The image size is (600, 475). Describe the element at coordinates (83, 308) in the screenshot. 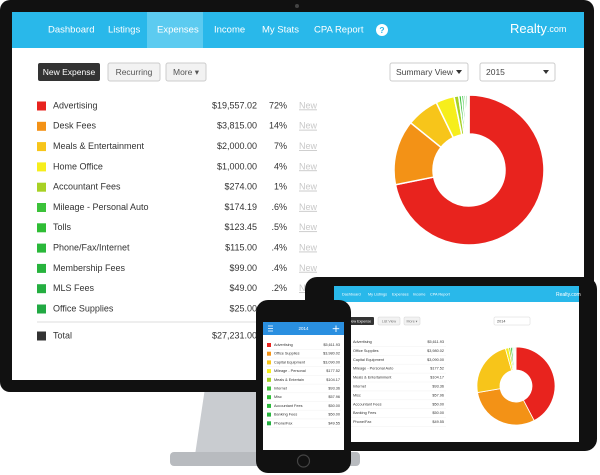

I see `expense-name: Office Supplies` at that location.